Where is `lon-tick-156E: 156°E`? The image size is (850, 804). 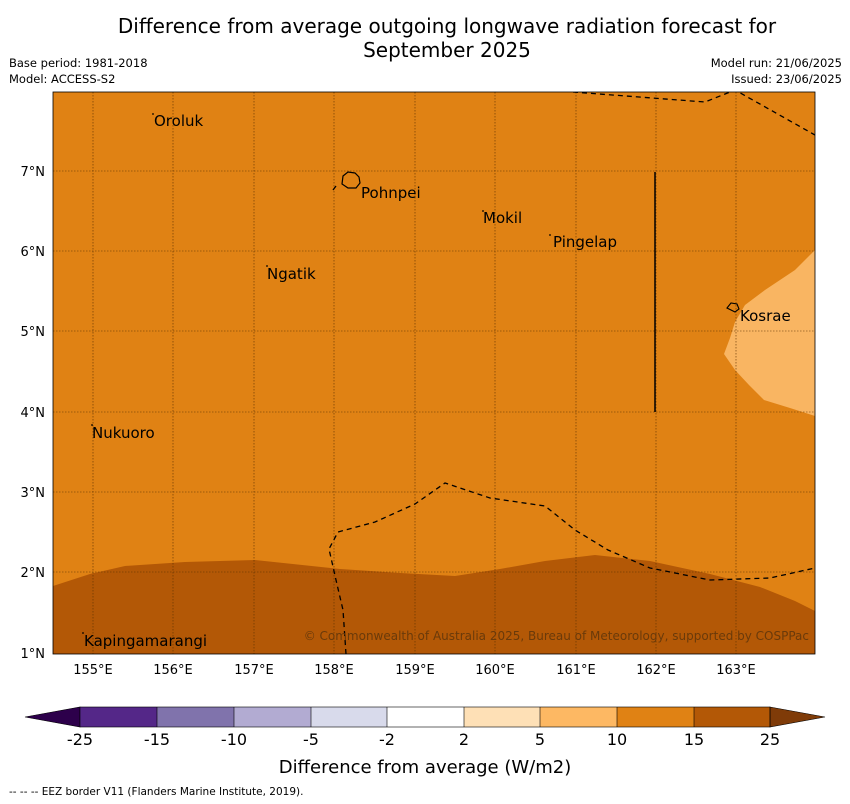
lon-tick-156E: 156°E is located at coordinates (173, 670).